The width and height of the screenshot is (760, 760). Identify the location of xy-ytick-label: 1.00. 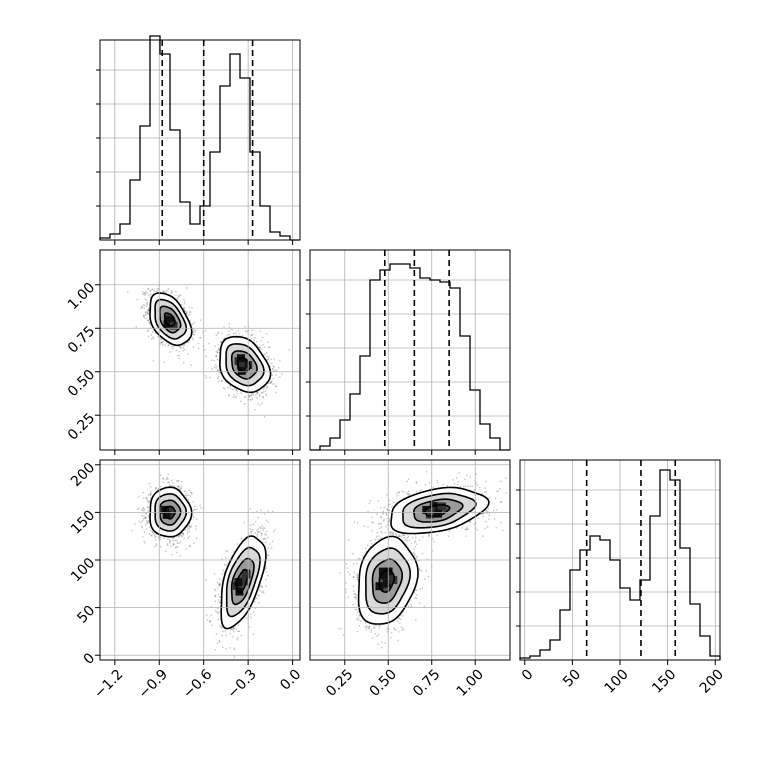
(81, 296).